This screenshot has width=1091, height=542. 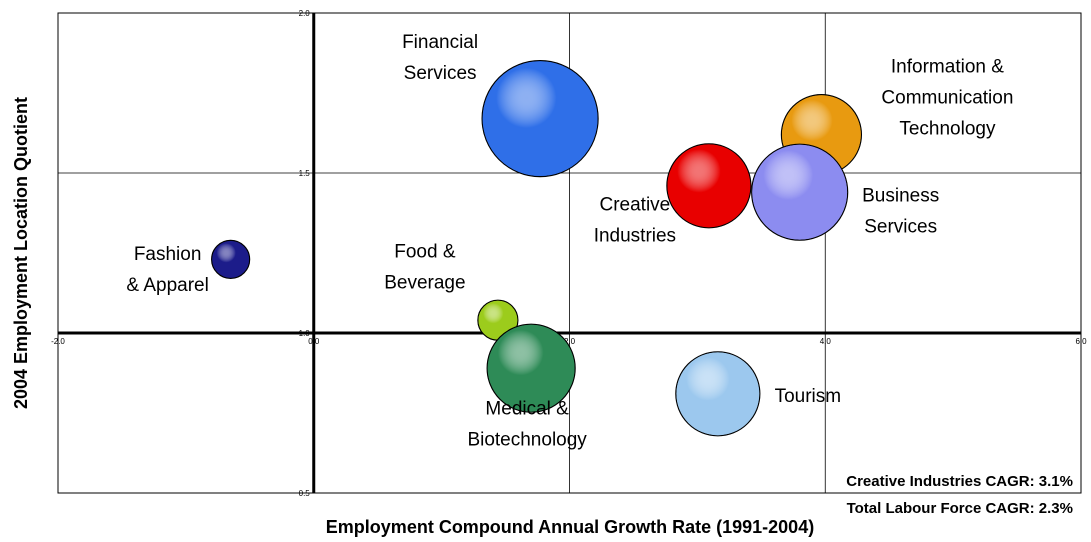 What do you see at coordinates (305, 493) in the screenshot?
I see `y-tick-label: 0.5` at bounding box center [305, 493].